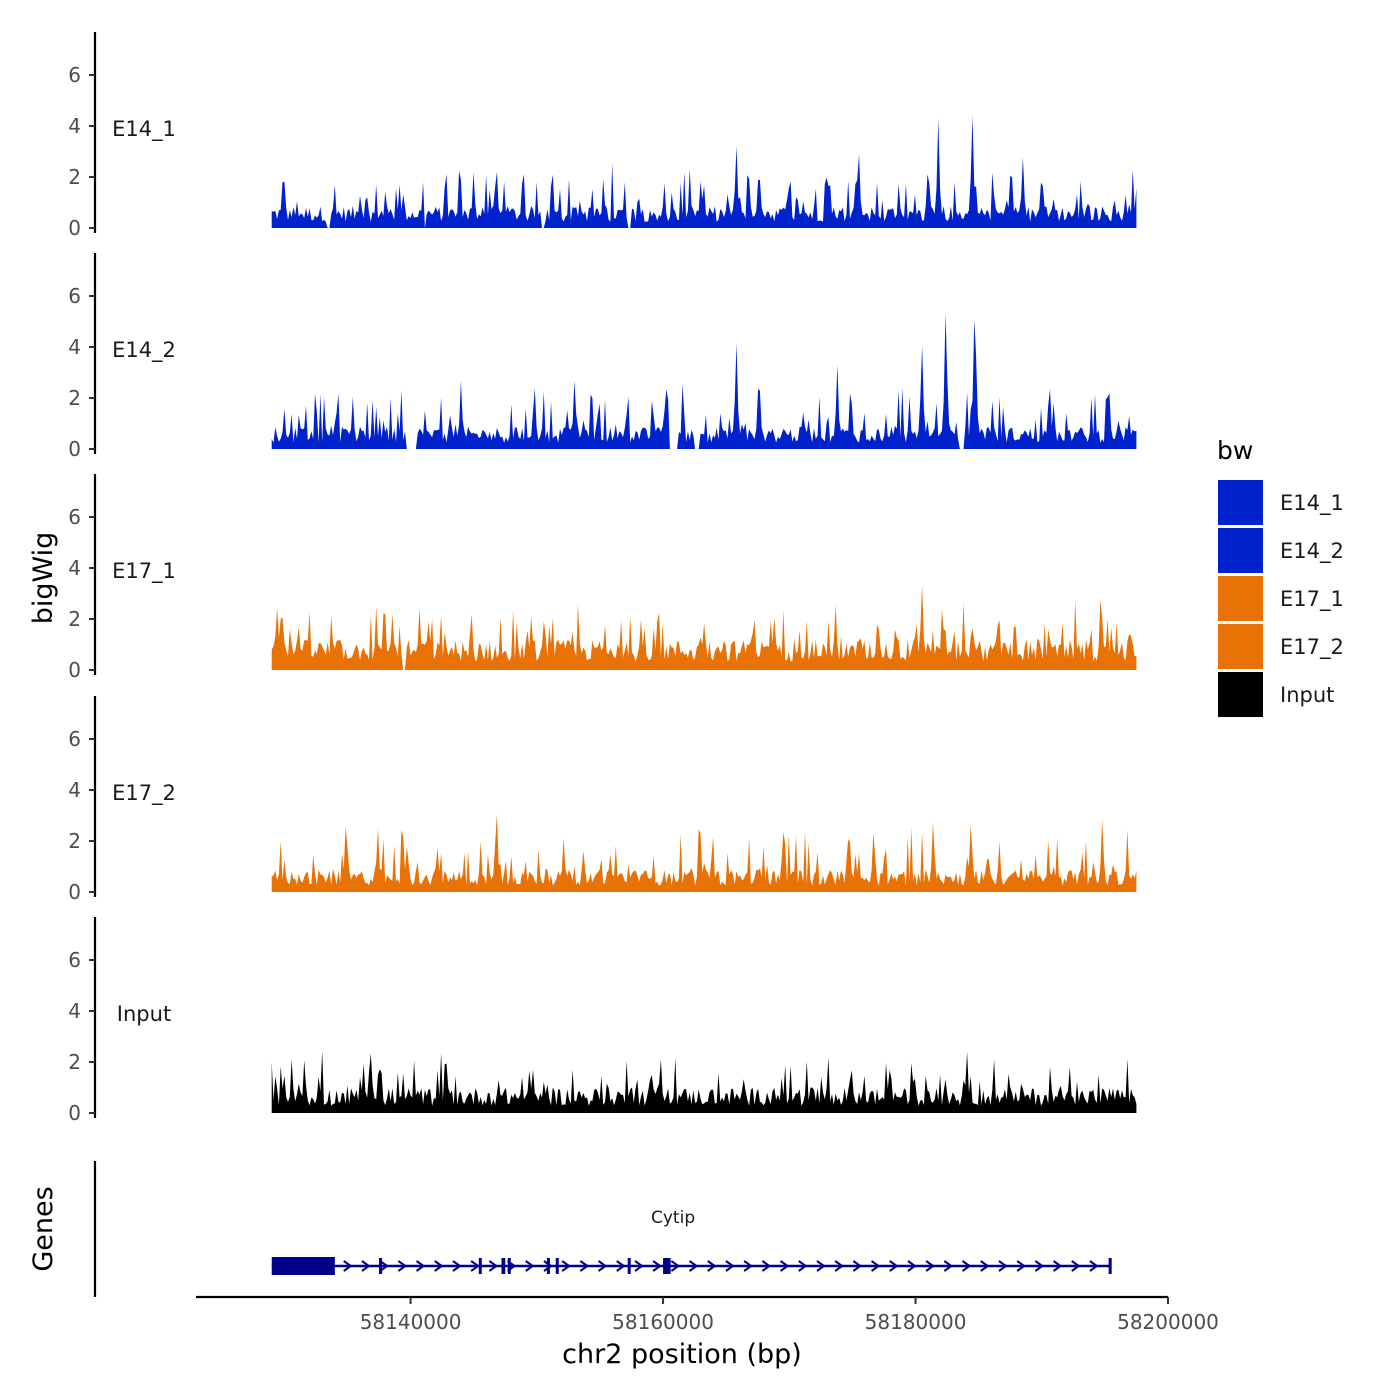 The image size is (1400, 1400). I want to click on legend-swatch-Input, so click(1240, 694).